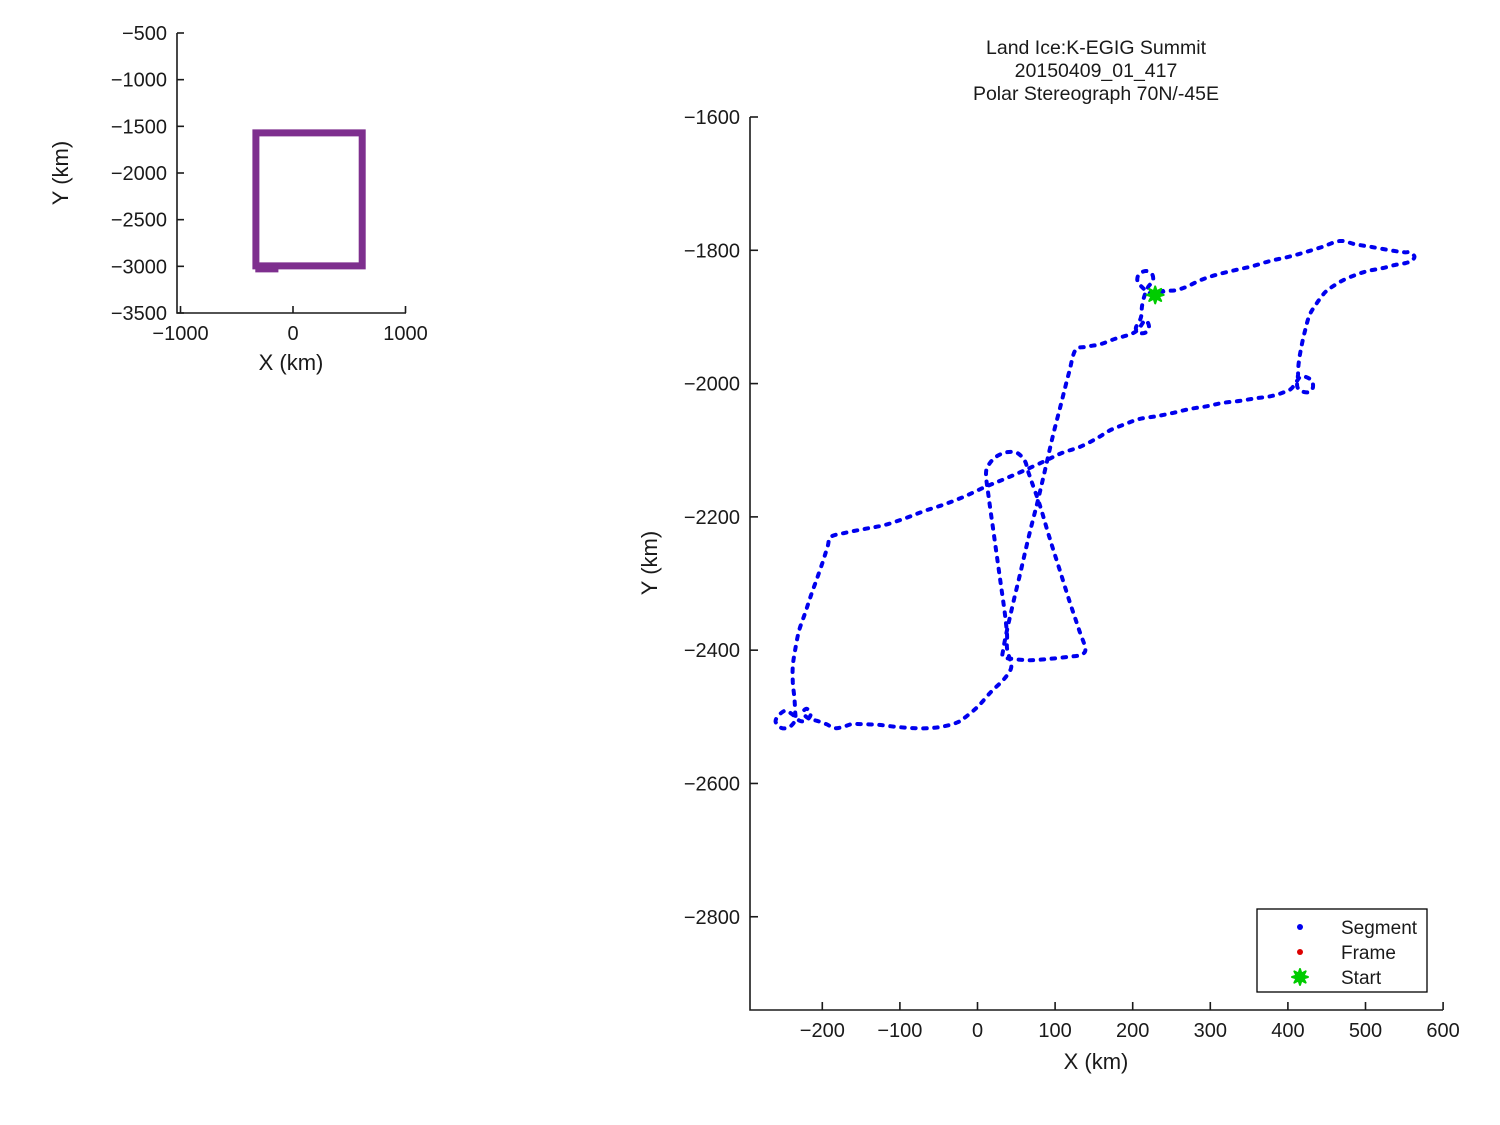 The width and height of the screenshot is (1500, 1125). I want to click on start-marker, so click(1155, 295).